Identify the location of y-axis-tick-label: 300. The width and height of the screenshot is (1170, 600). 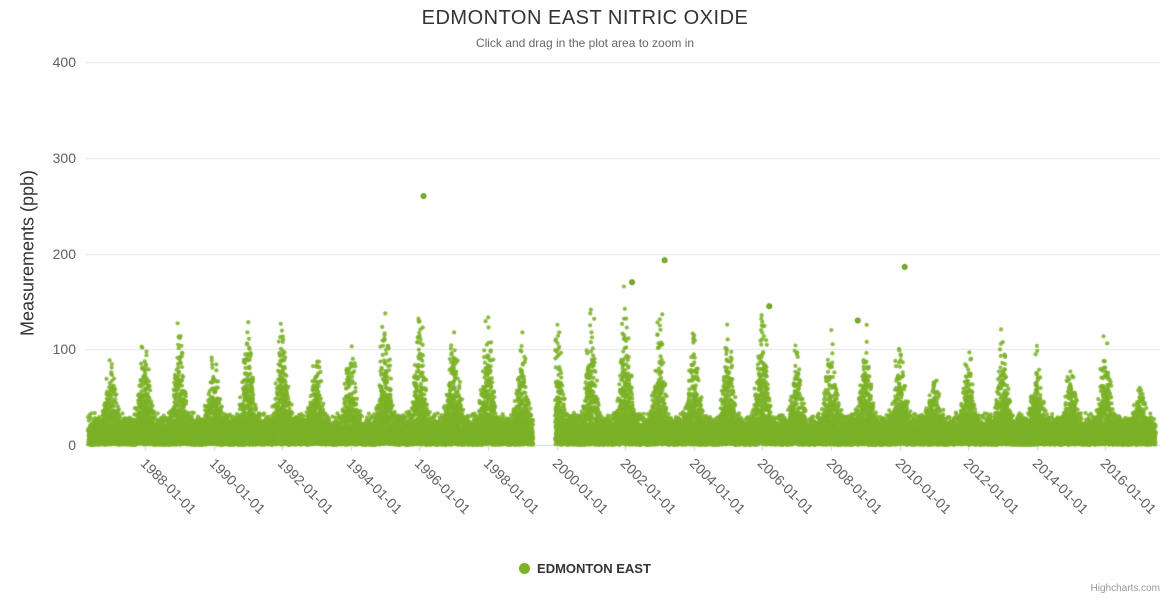
(64, 157).